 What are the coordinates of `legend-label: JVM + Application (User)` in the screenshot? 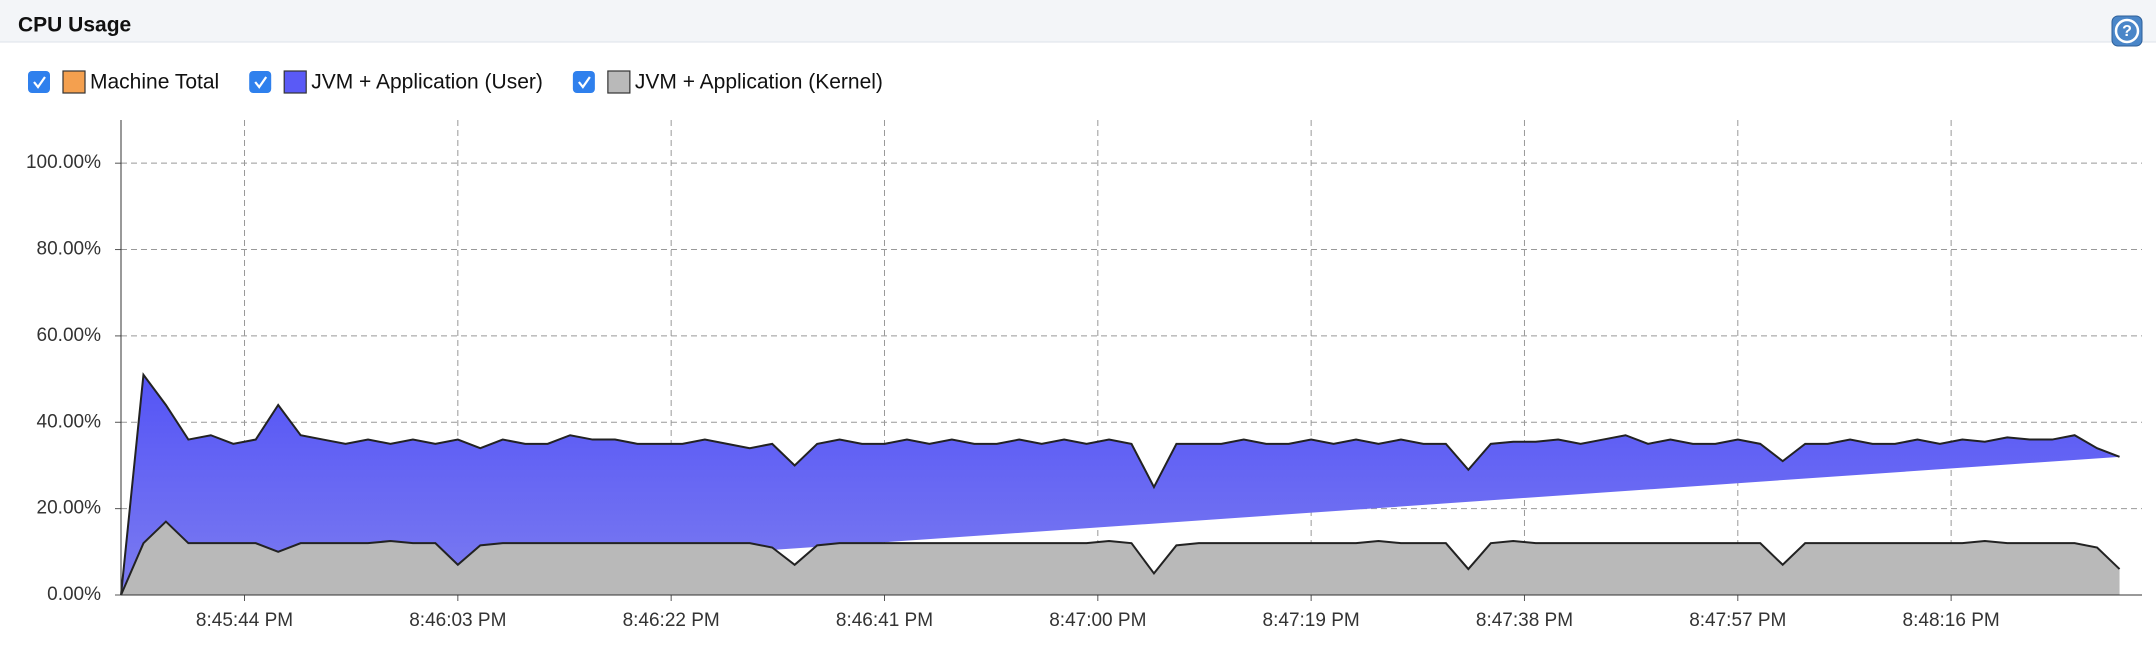 It's located at (427, 82).